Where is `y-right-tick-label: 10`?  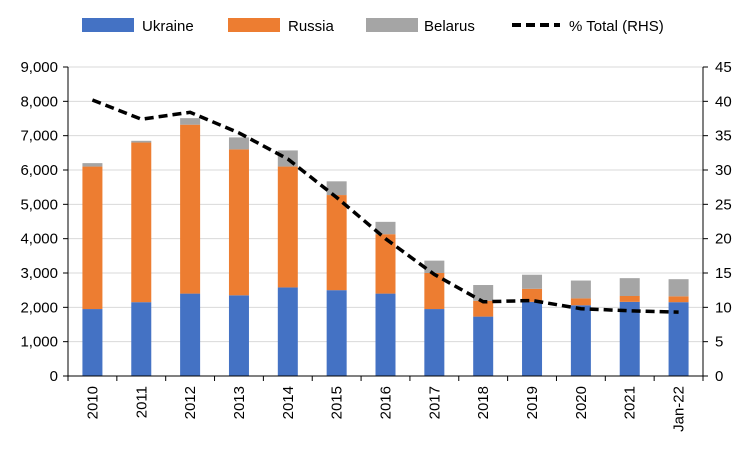
y-right-tick-label: 10 is located at coordinates (723, 307).